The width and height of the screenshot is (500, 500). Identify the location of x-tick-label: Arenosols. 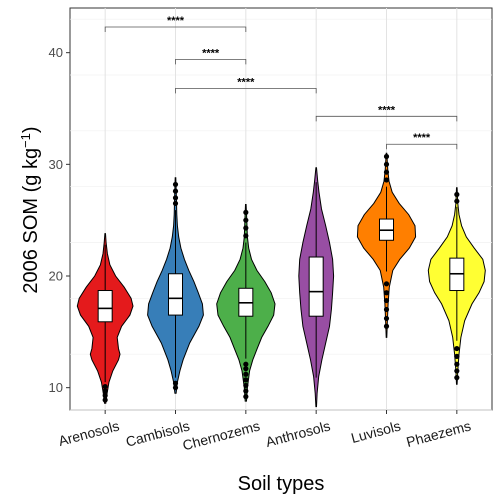
(89, 433).